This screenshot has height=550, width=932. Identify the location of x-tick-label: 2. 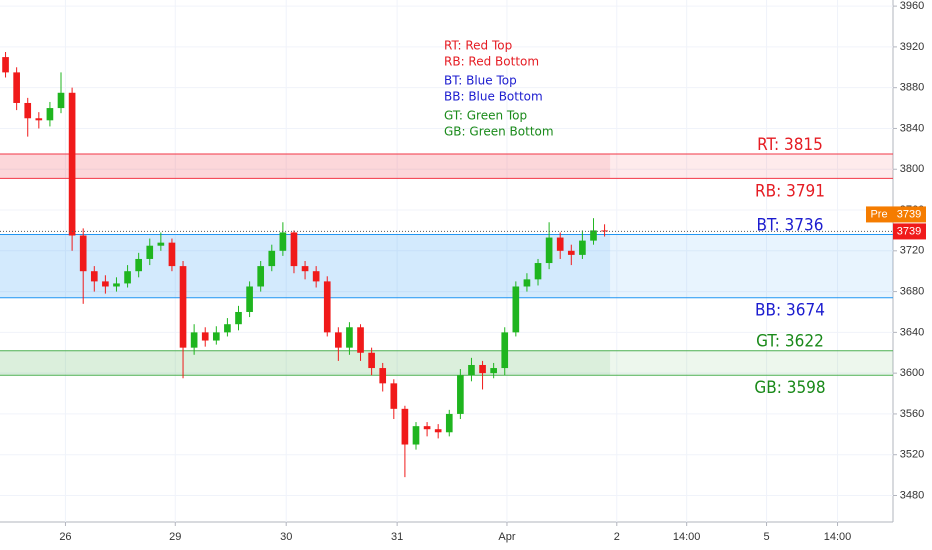
(617, 537).